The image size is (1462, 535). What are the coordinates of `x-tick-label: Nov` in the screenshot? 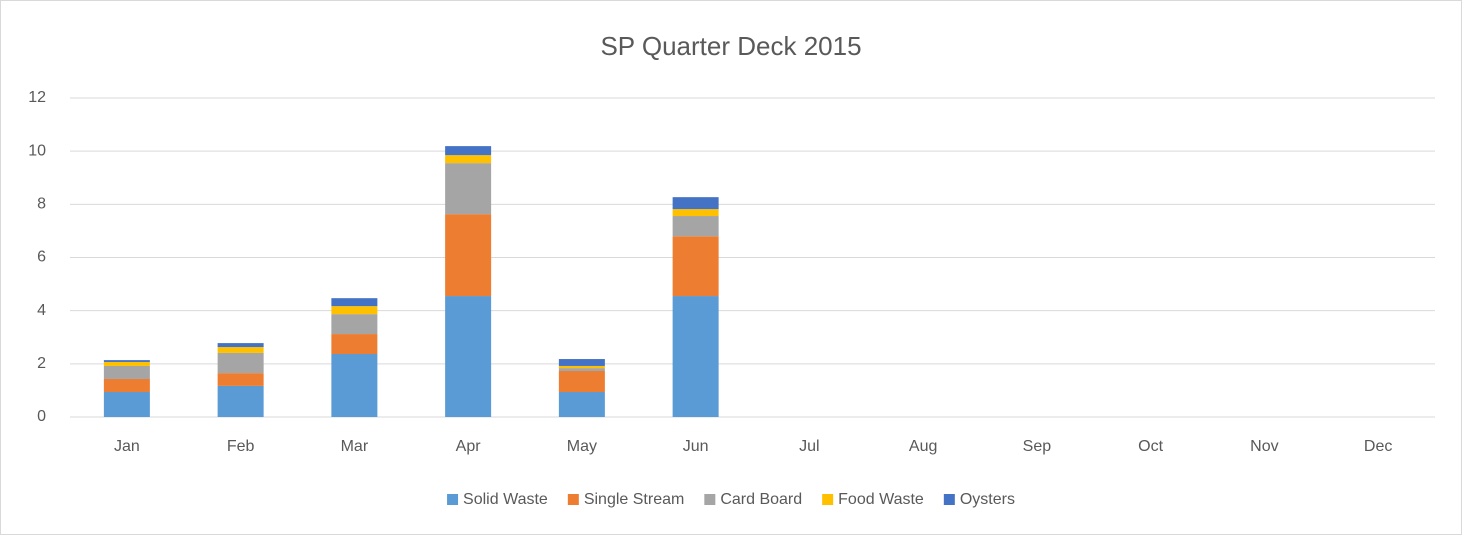 It's located at (1264, 446).